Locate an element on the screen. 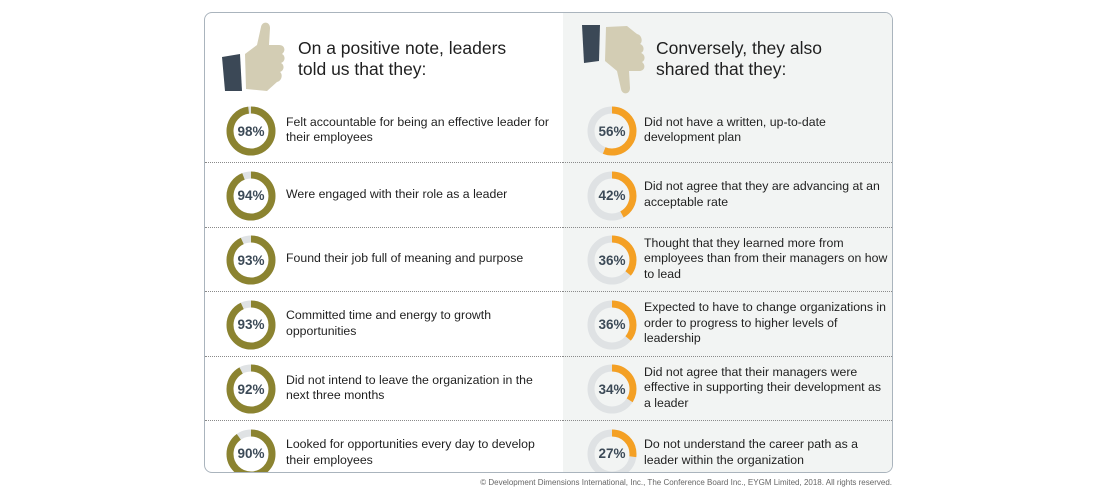 The height and width of the screenshot is (500, 1100). percent-label: 42% is located at coordinates (612, 195).